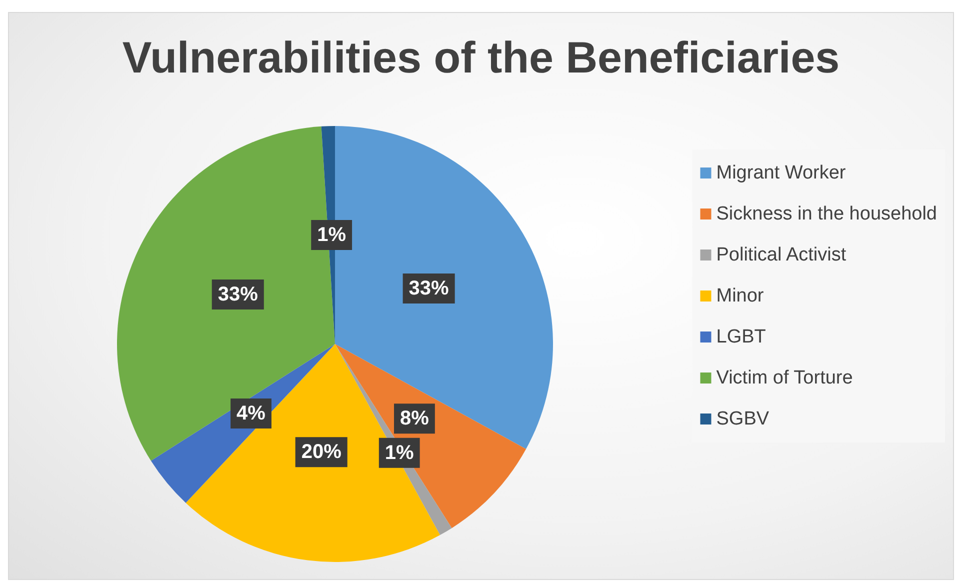 Image resolution: width=956 pixels, height=581 pixels. What do you see at coordinates (481, 58) in the screenshot?
I see `chart-title: Vulnerabilities of the Beneficiaries` at bounding box center [481, 58].